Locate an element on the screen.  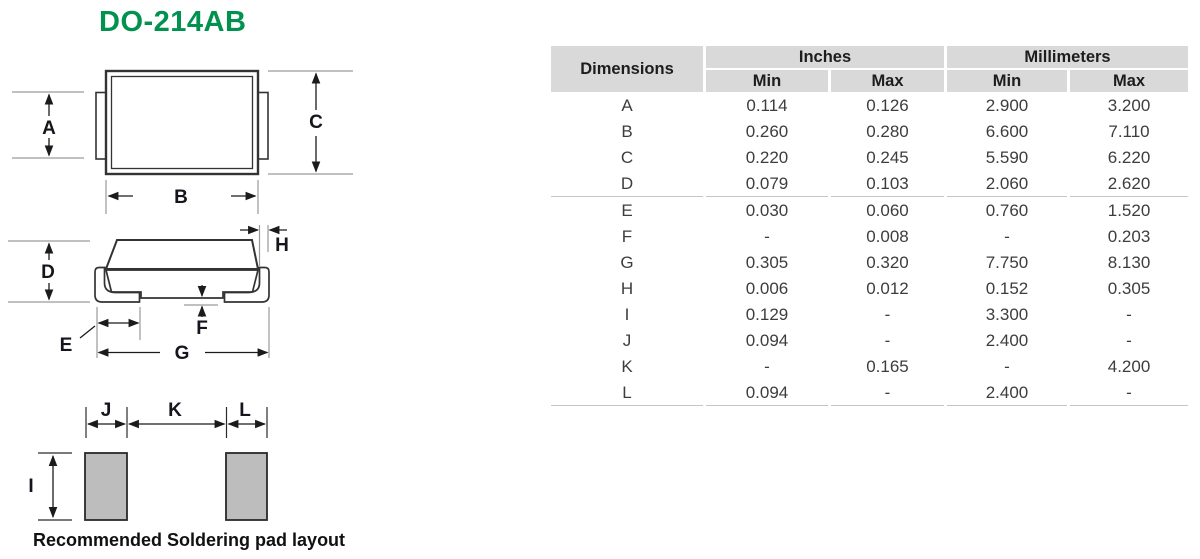
right-lead is located at coordinates (246, 284).